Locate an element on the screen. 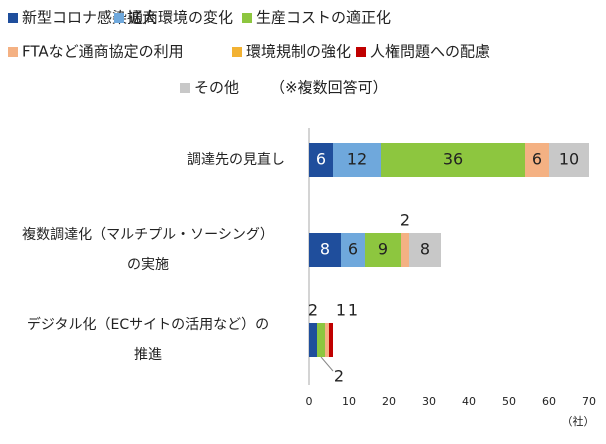  x-tick-label: 20 is located at coordinates (389, 401).